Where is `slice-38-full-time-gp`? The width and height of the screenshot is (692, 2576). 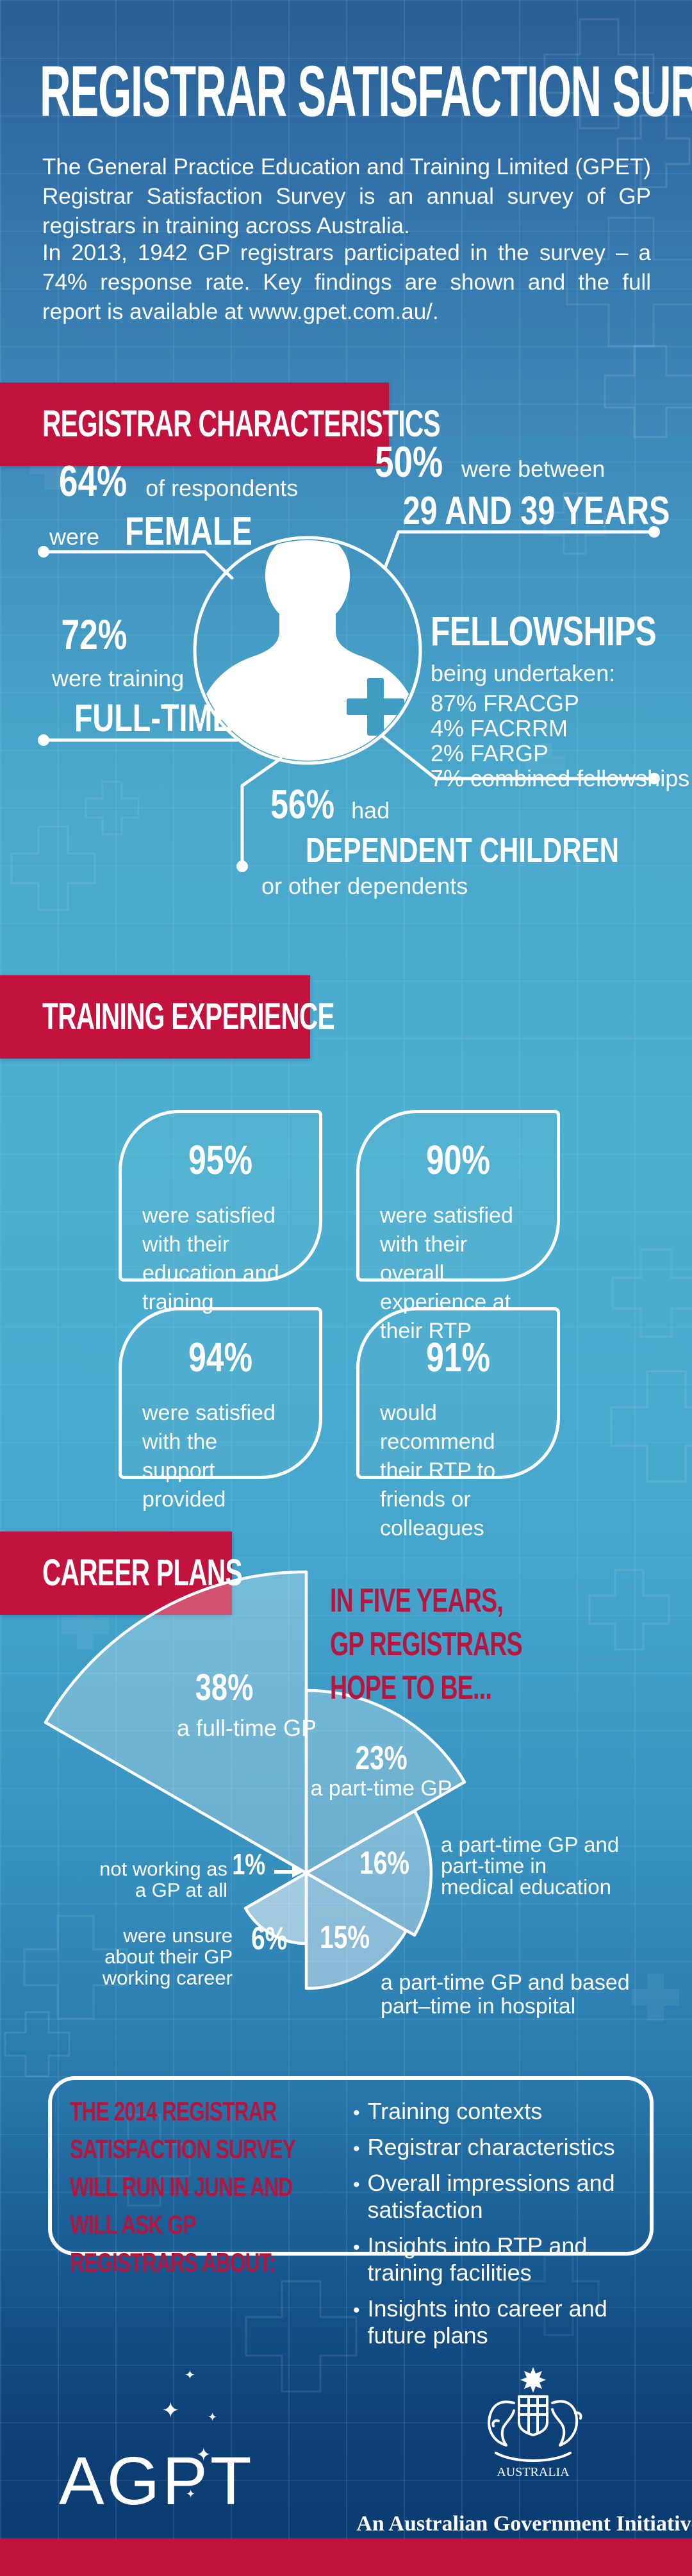 slice-38-full-time-gp is located at coordinates (176, 1722).